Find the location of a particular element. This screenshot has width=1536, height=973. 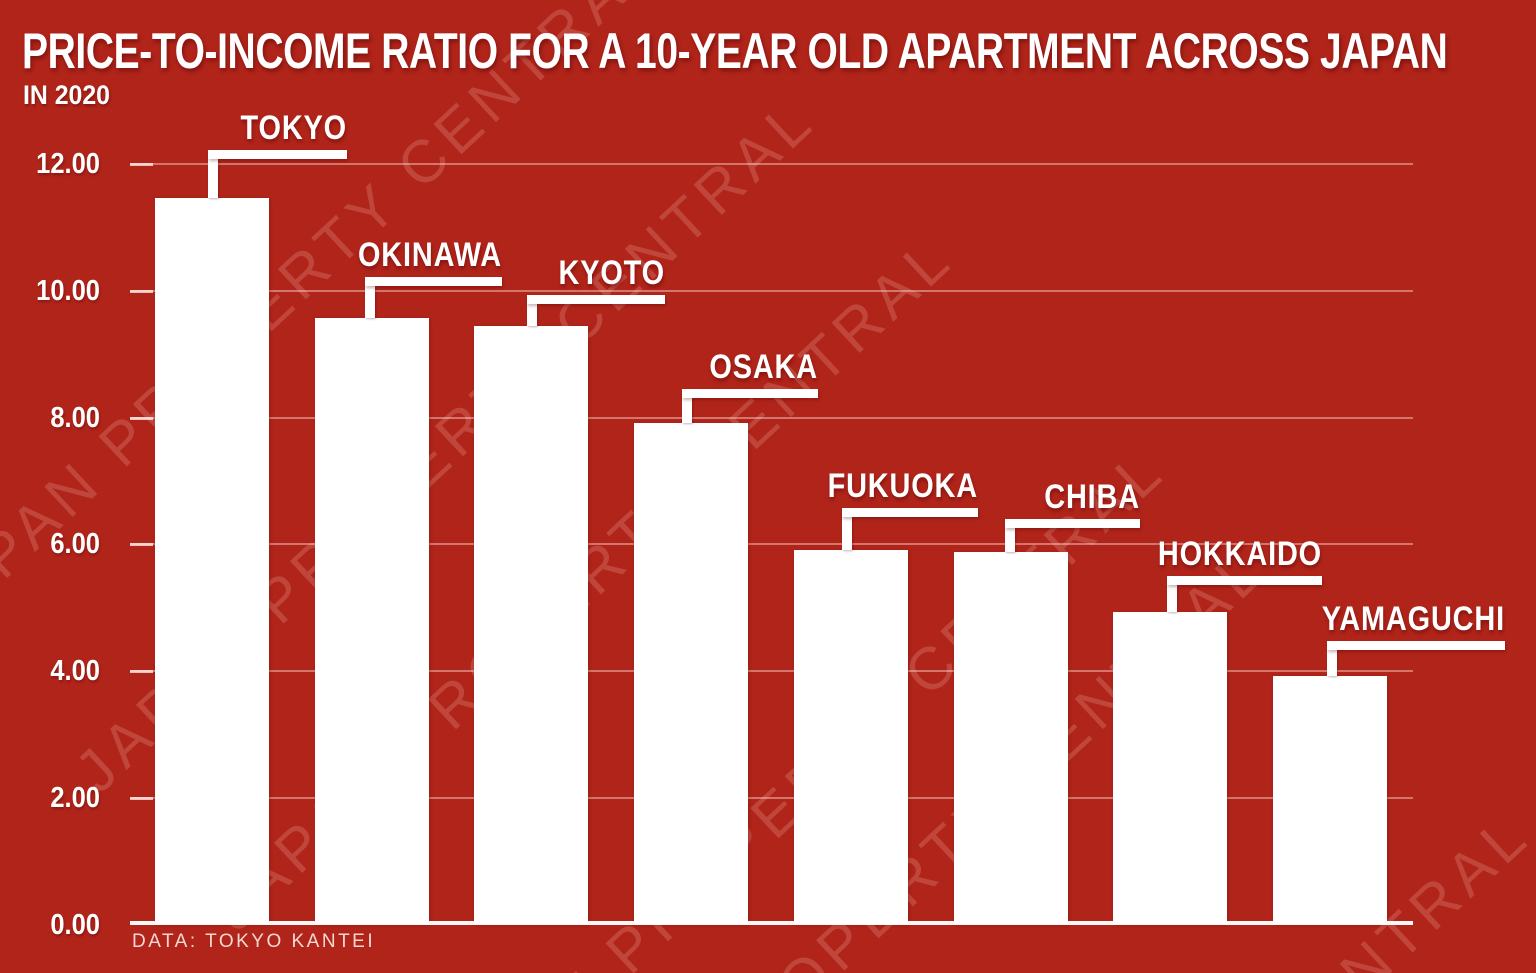

callout-osaka-underline is located at coordinates (750, 393).